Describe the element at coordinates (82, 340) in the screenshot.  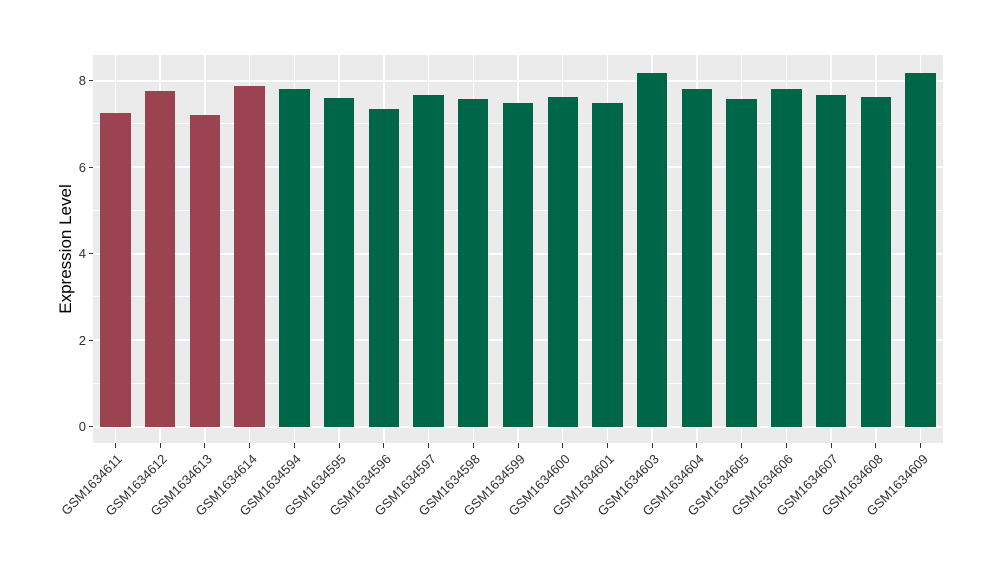
I see `y-tick-label: 2` at that location.